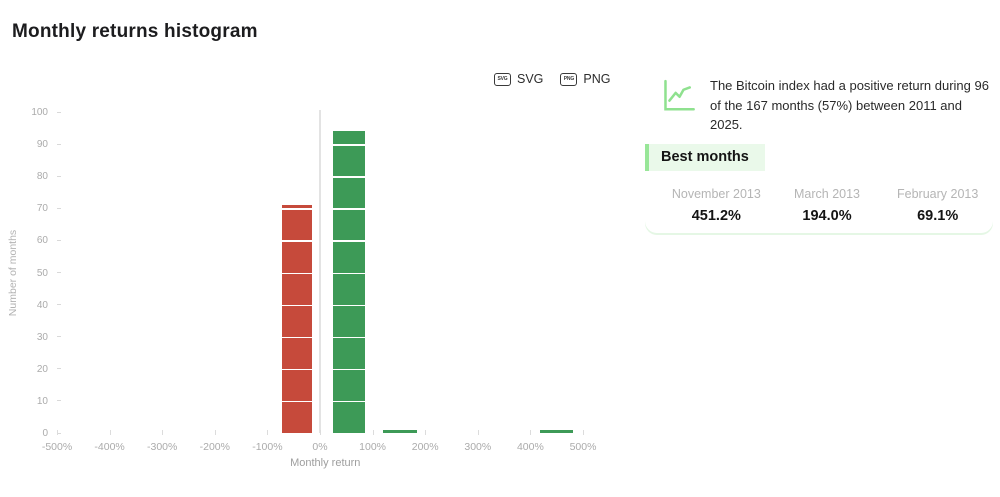  Describe the element at coordinates (57, 447) in the screenshot. I see `x-tick-label: -500%` at that location.